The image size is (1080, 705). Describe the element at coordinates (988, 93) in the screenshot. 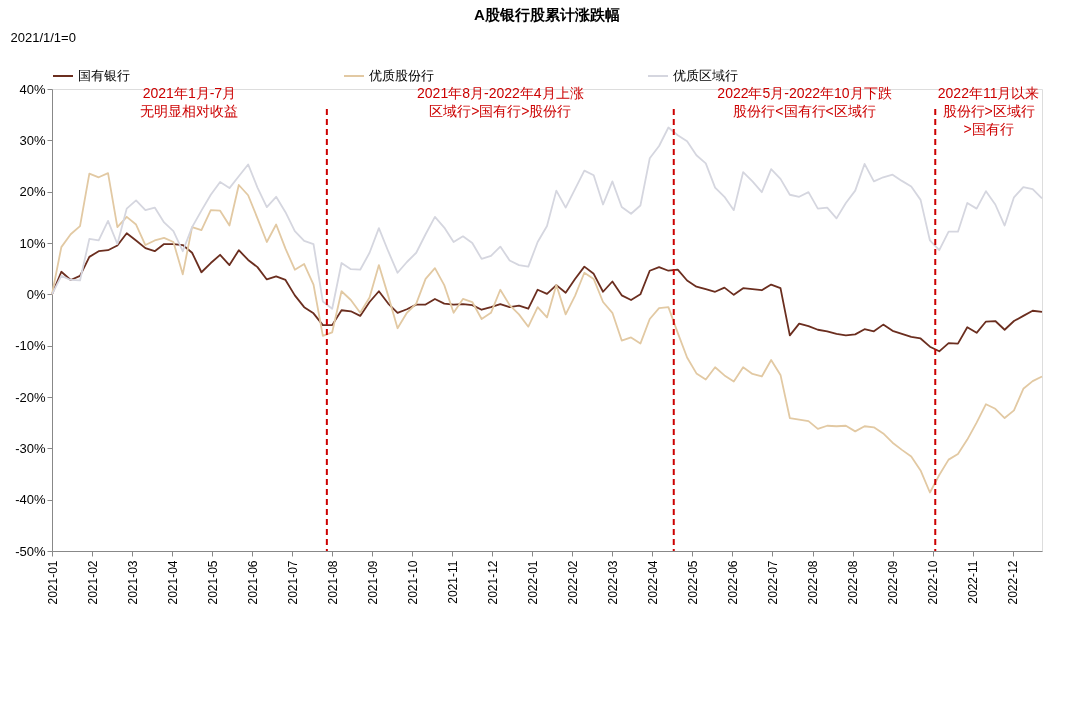

I see `annotation: 2022年11月以来` at that location.